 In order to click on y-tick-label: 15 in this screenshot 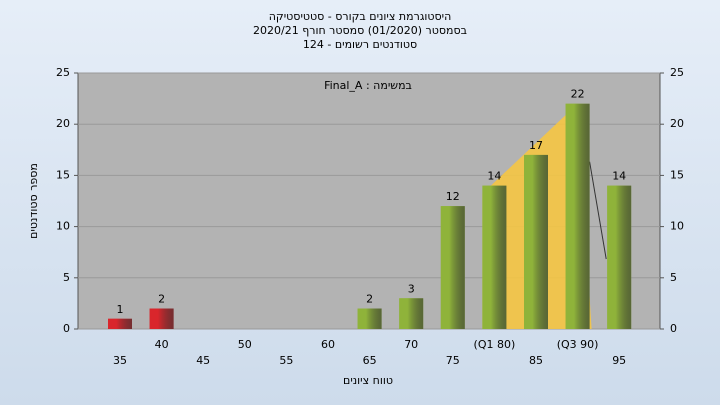, I will do `click(63, 174)`.